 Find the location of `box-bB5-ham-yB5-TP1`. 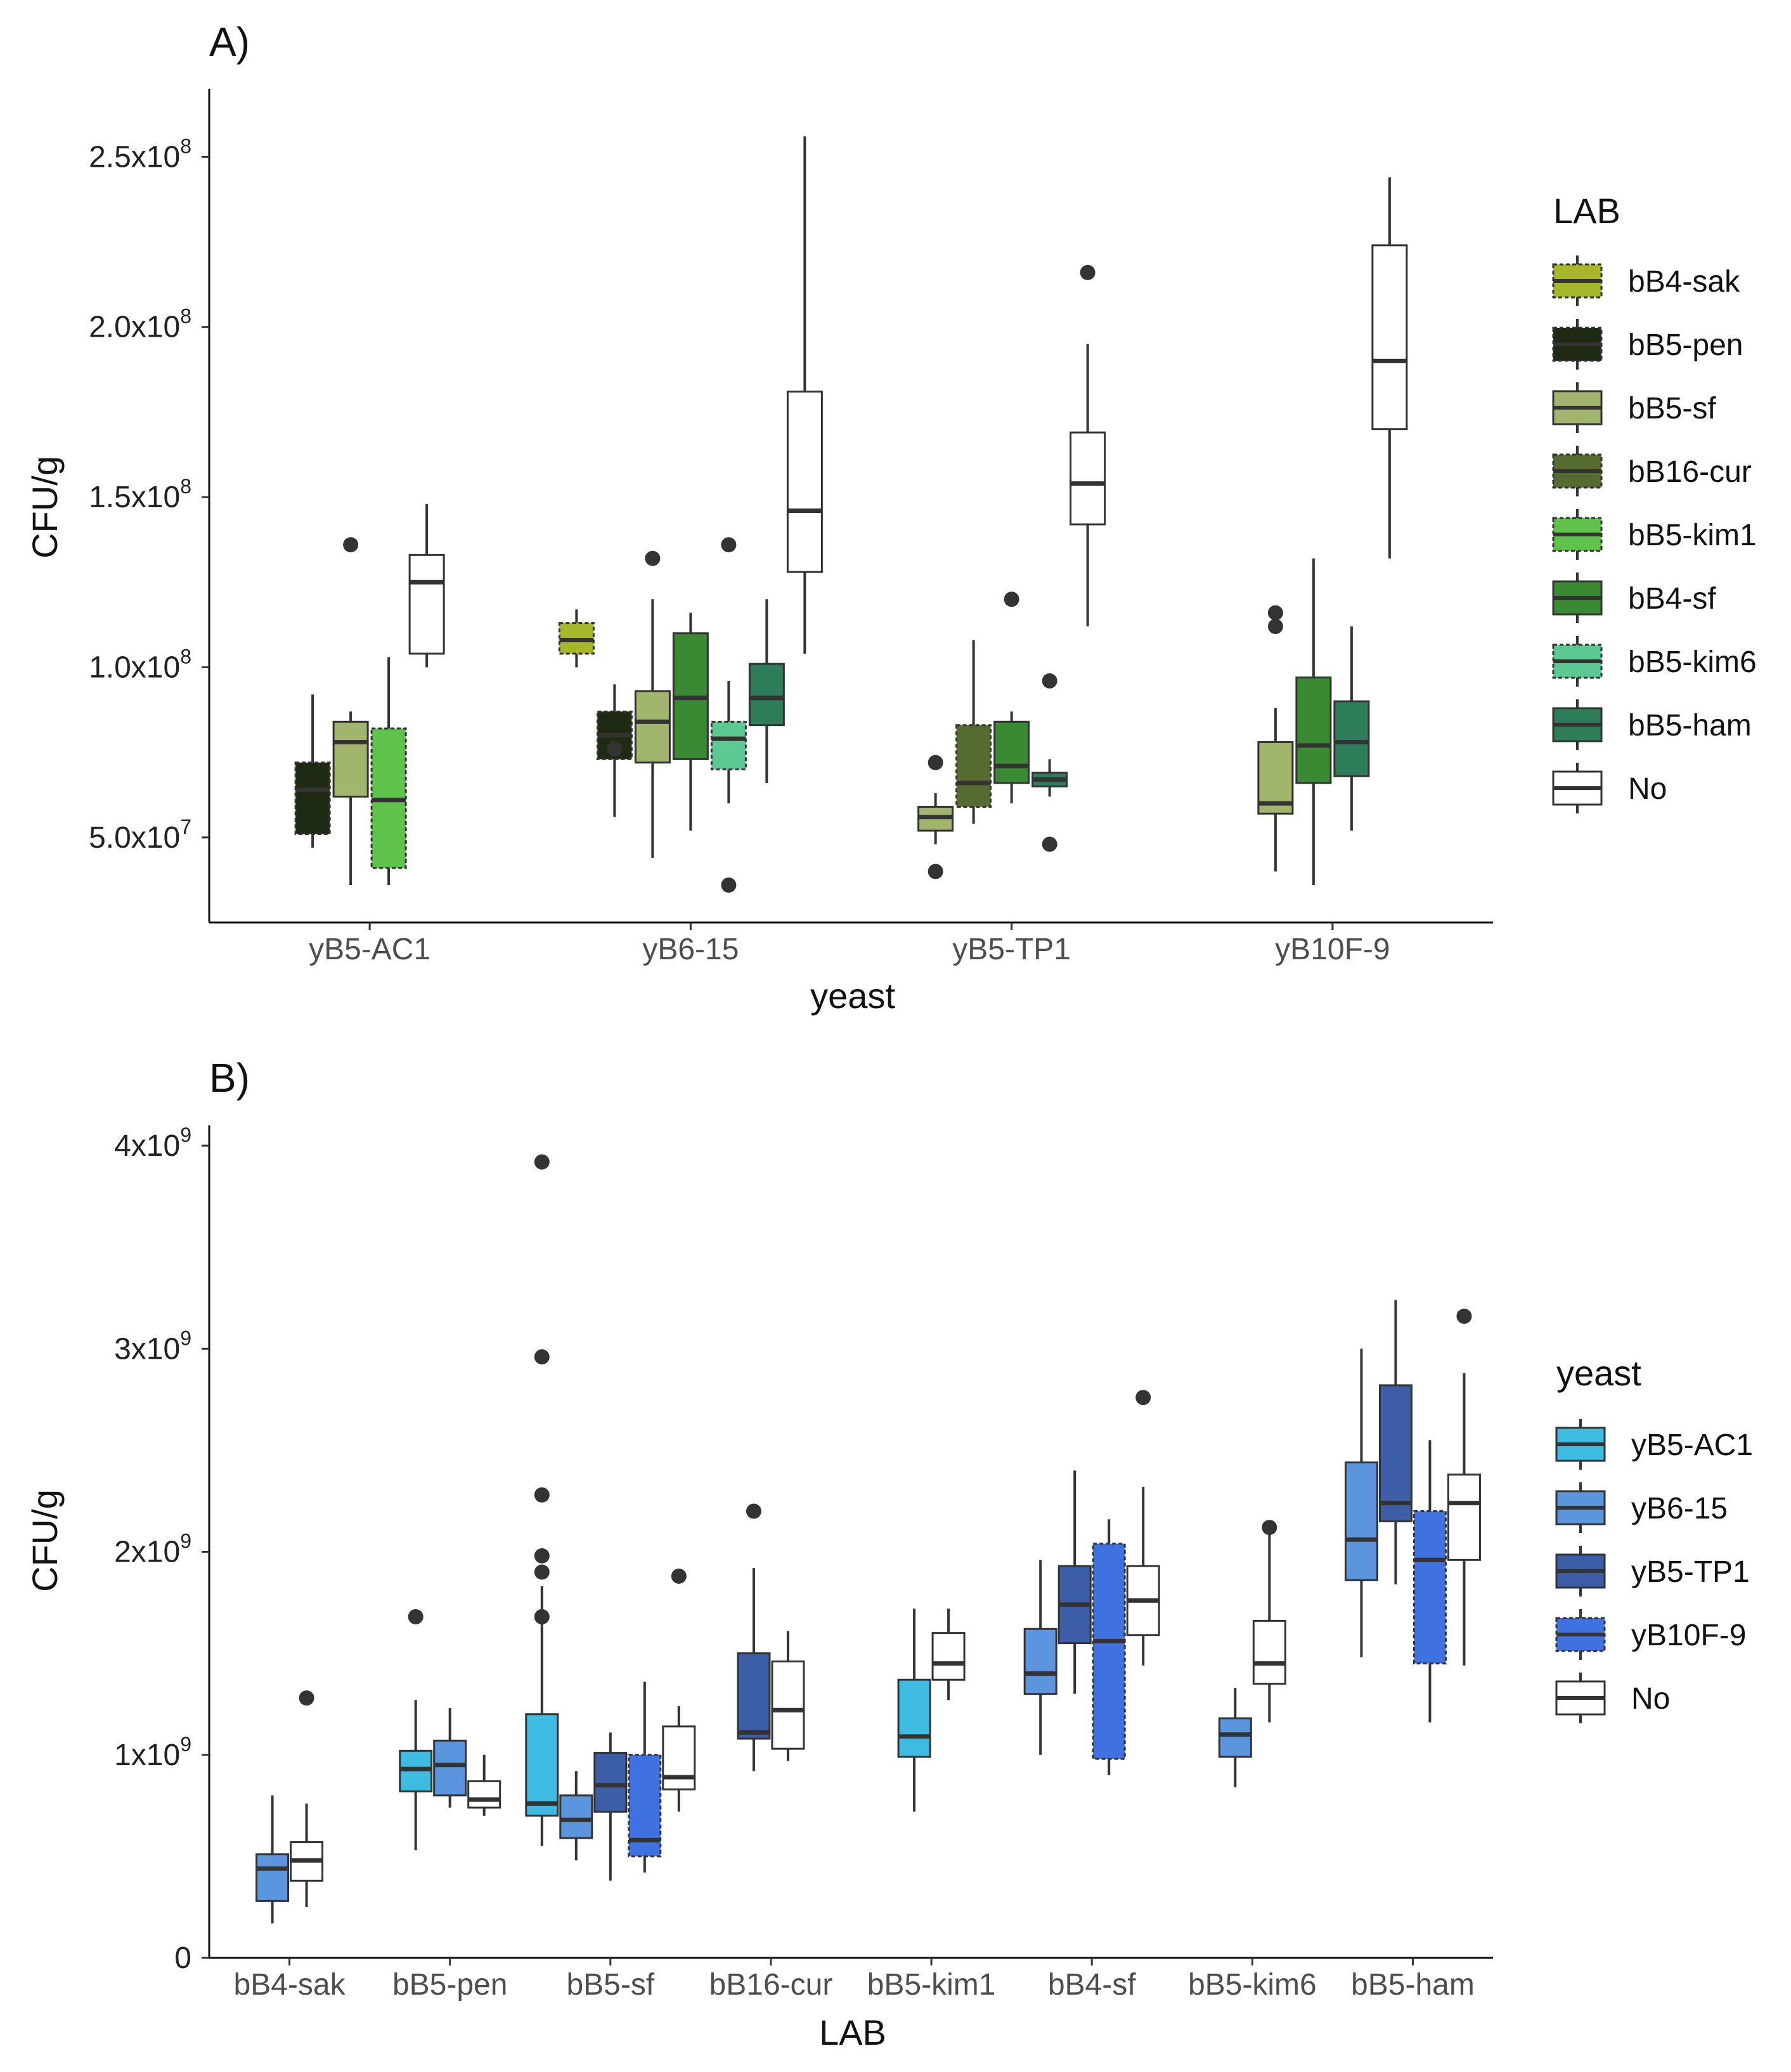

box-bB5-ham-yB5-TP1 is located at coordinates (1395, 1442).